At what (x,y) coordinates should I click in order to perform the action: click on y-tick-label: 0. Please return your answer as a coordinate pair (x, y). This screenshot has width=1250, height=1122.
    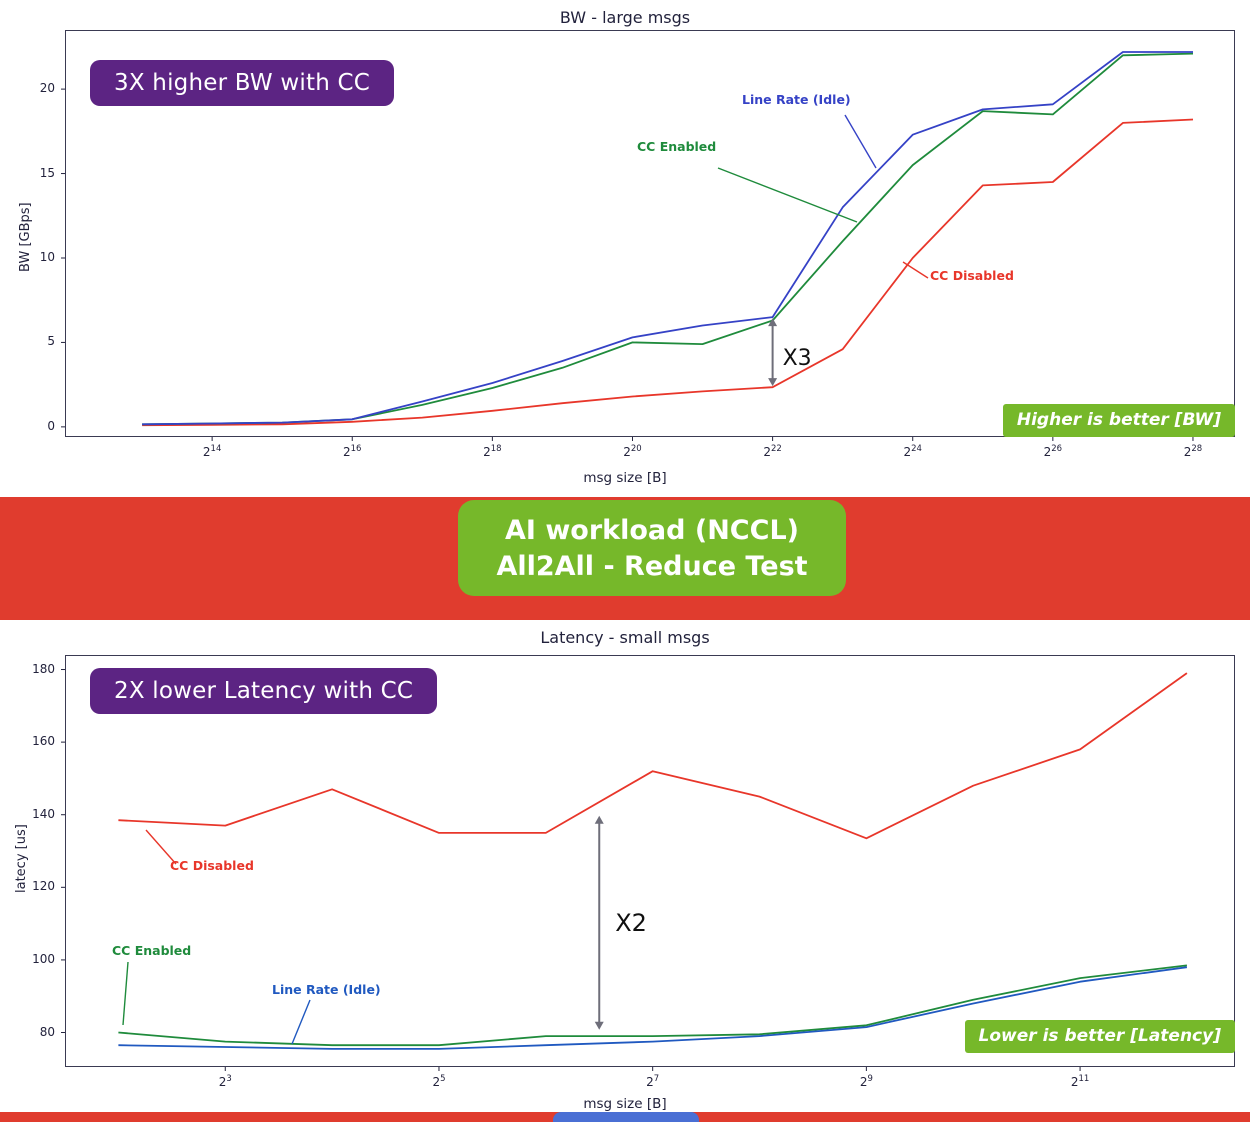
    Looking at the image, I should click on (51, 425).